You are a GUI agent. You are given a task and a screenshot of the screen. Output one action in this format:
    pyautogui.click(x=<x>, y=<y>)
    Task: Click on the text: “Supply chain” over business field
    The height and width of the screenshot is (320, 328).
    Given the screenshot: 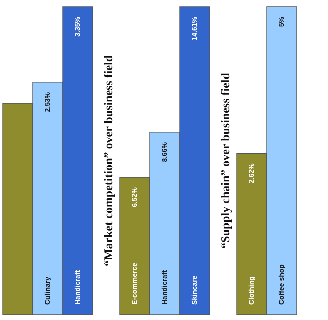 What is the action you would take?
    pyautogui.click(x=225, y=160)
    